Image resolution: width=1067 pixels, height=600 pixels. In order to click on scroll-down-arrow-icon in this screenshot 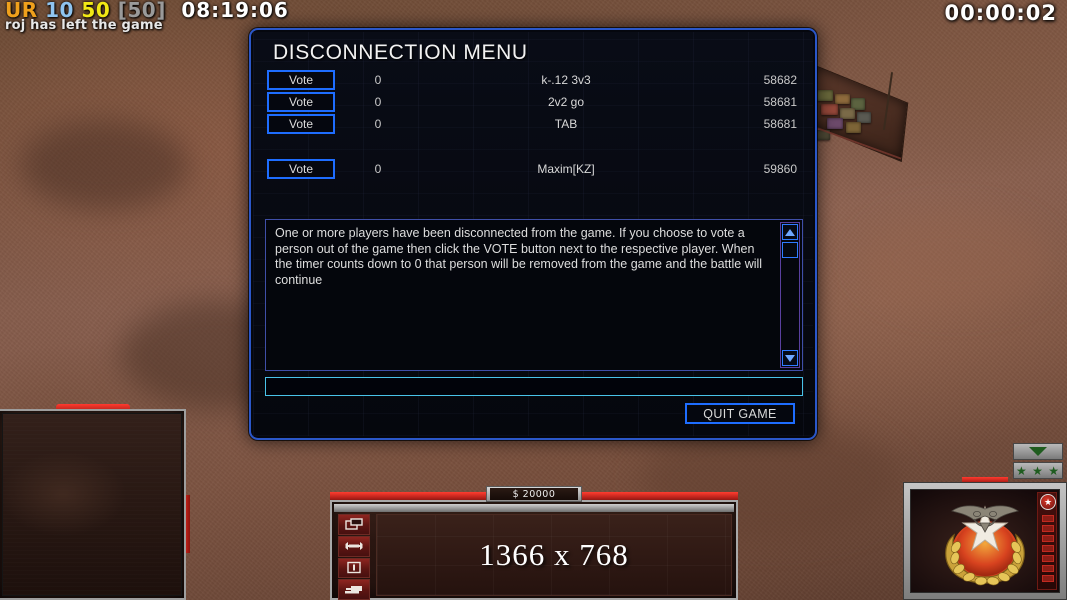, I will do `click(790, 358)`.